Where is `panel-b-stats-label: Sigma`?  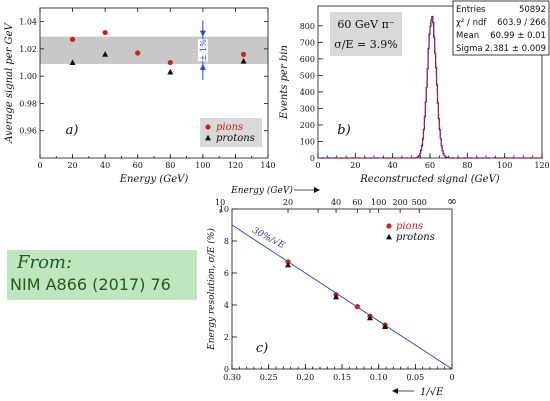 panel-b-stats-label: Sigma is located at coordinates (469, 49).